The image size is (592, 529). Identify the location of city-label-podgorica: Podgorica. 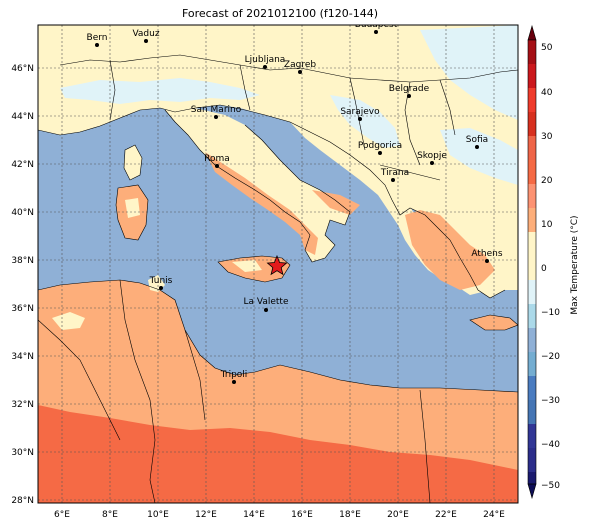
(380, 146).